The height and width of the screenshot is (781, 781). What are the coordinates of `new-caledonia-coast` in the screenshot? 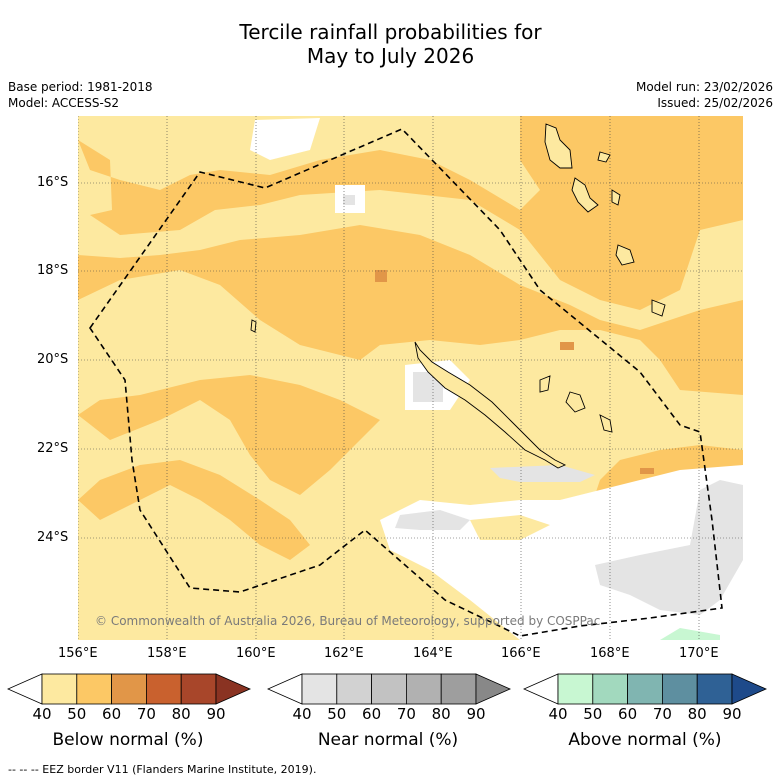 It's located at (490, 405).